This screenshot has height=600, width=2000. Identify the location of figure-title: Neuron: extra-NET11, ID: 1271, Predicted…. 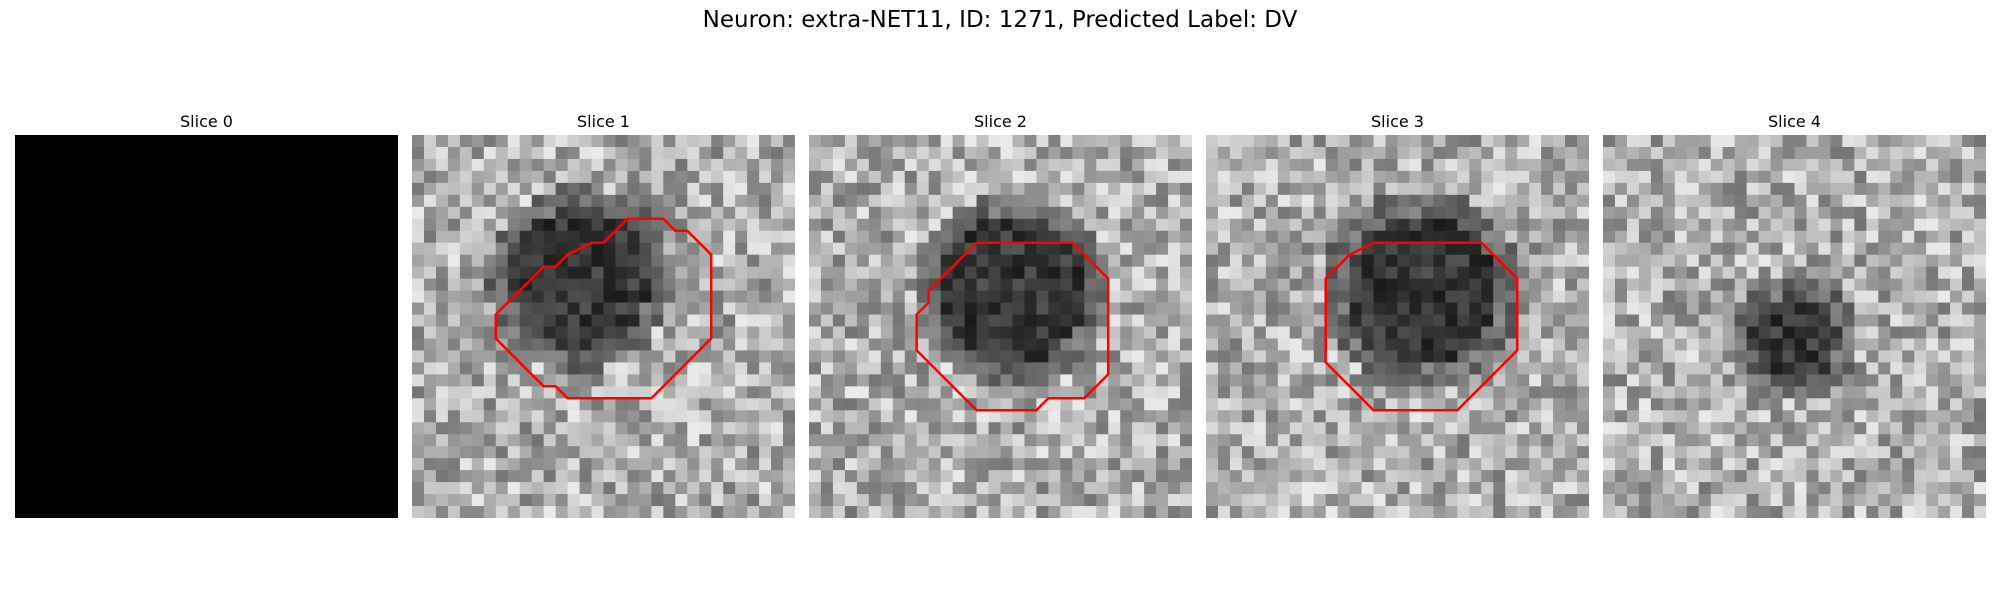
(1000, 20).